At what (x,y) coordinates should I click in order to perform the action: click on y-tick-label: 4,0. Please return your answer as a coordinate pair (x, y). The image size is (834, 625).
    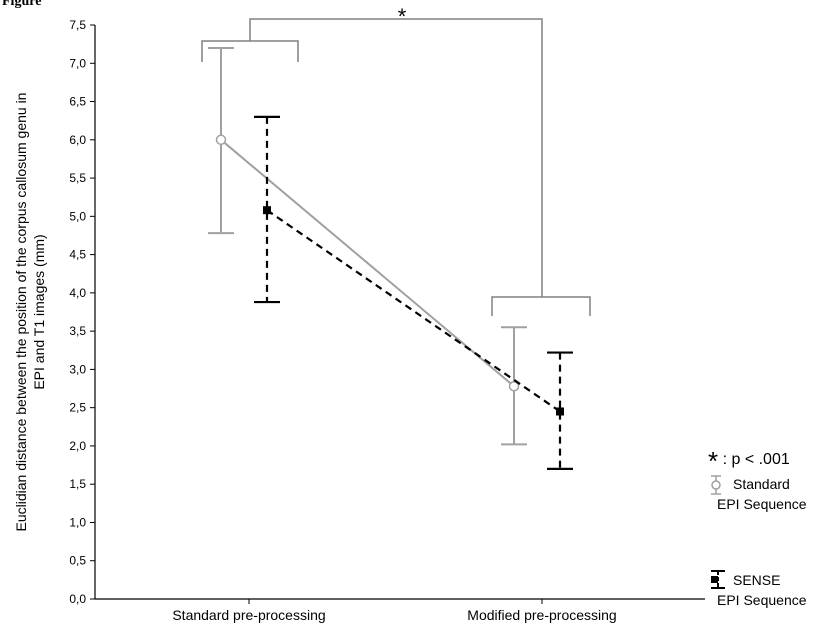
    Looking at the image, I should click on (77, 293).